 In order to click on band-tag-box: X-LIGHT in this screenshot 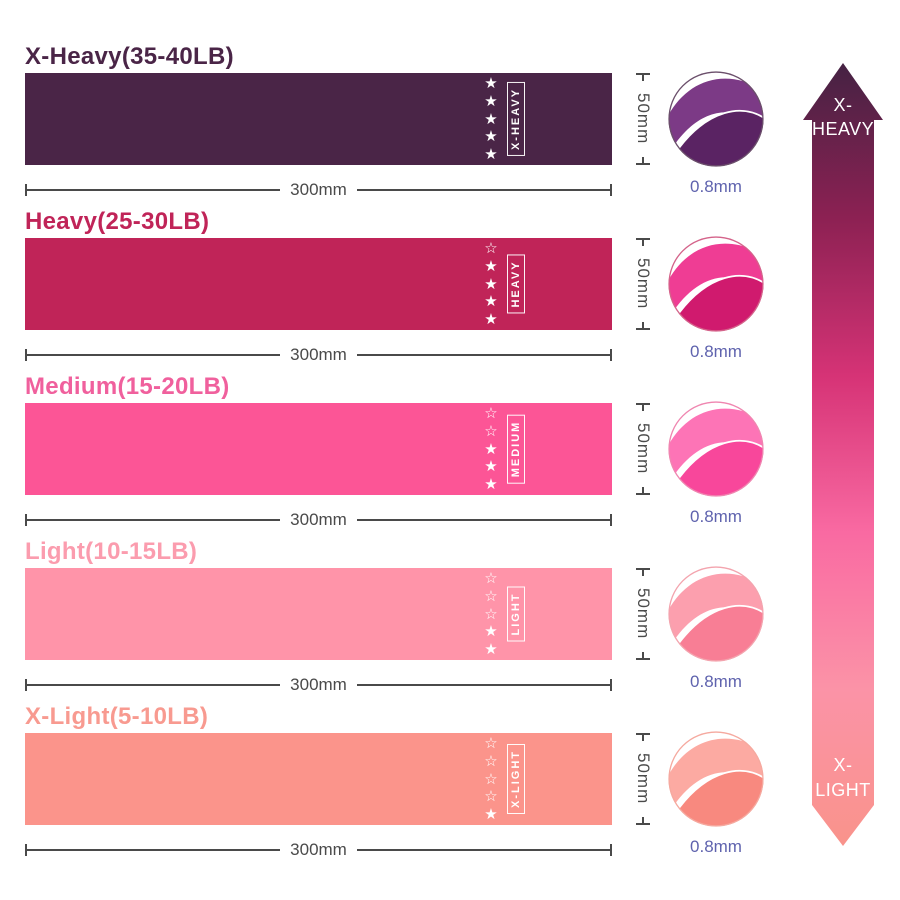, I will do `click(516, 779)`.